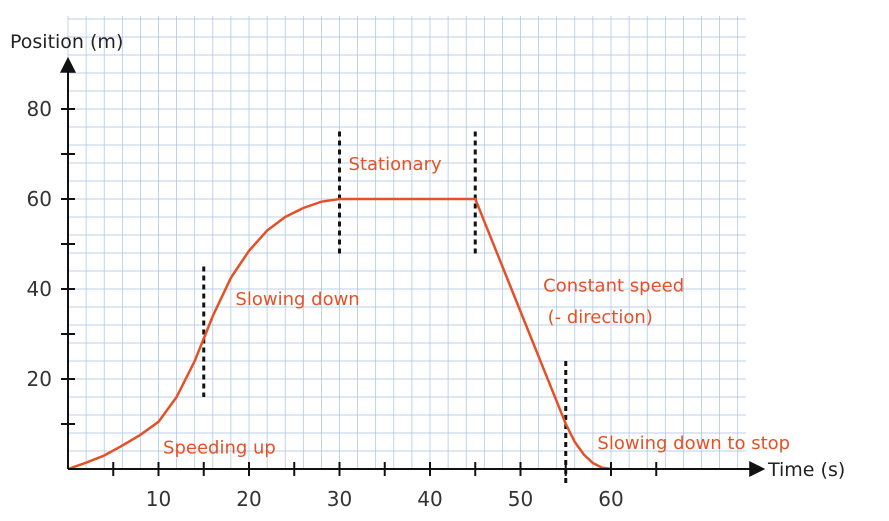  Describe the element at coordinates (39, 379) in the screenshot. I see `y-tick-label: 20` at that location.